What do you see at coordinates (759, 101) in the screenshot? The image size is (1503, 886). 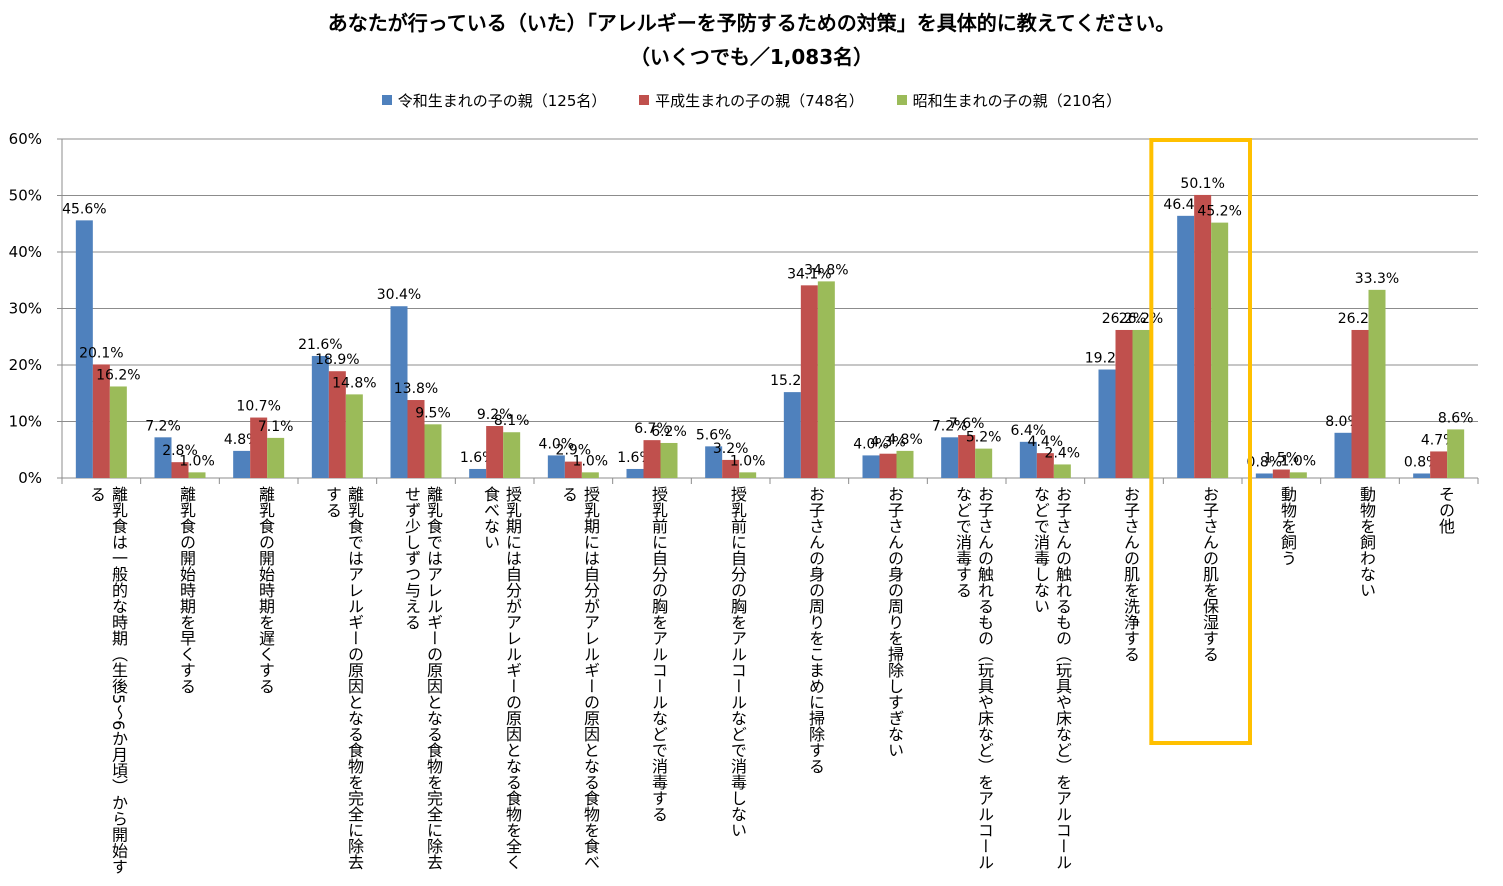 I see `legend-label-heisei: 平成生まれの子の親（748名）` at bounding box center [759, 101].